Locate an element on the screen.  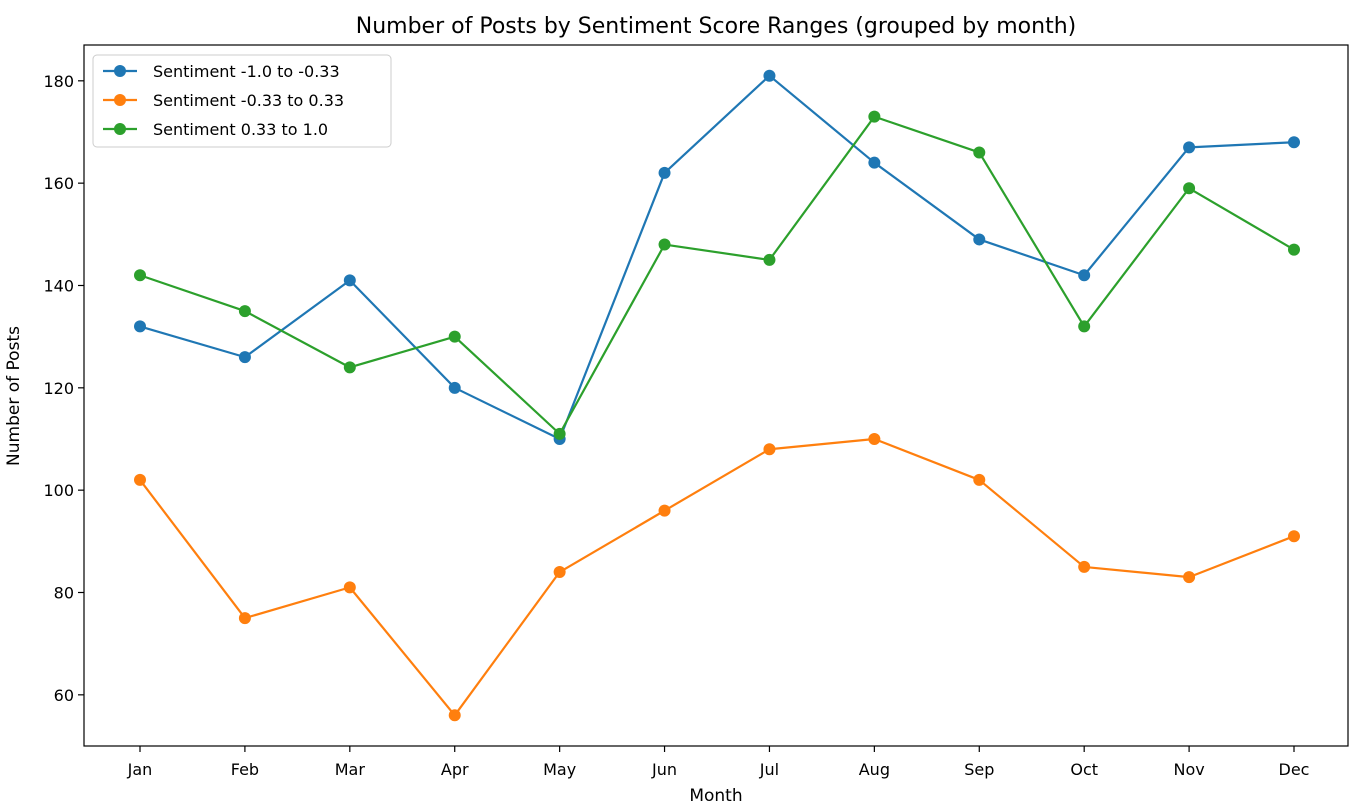
legend-item: Sentiment -0.33 to 0.33 is located at coordinates (223, 100).